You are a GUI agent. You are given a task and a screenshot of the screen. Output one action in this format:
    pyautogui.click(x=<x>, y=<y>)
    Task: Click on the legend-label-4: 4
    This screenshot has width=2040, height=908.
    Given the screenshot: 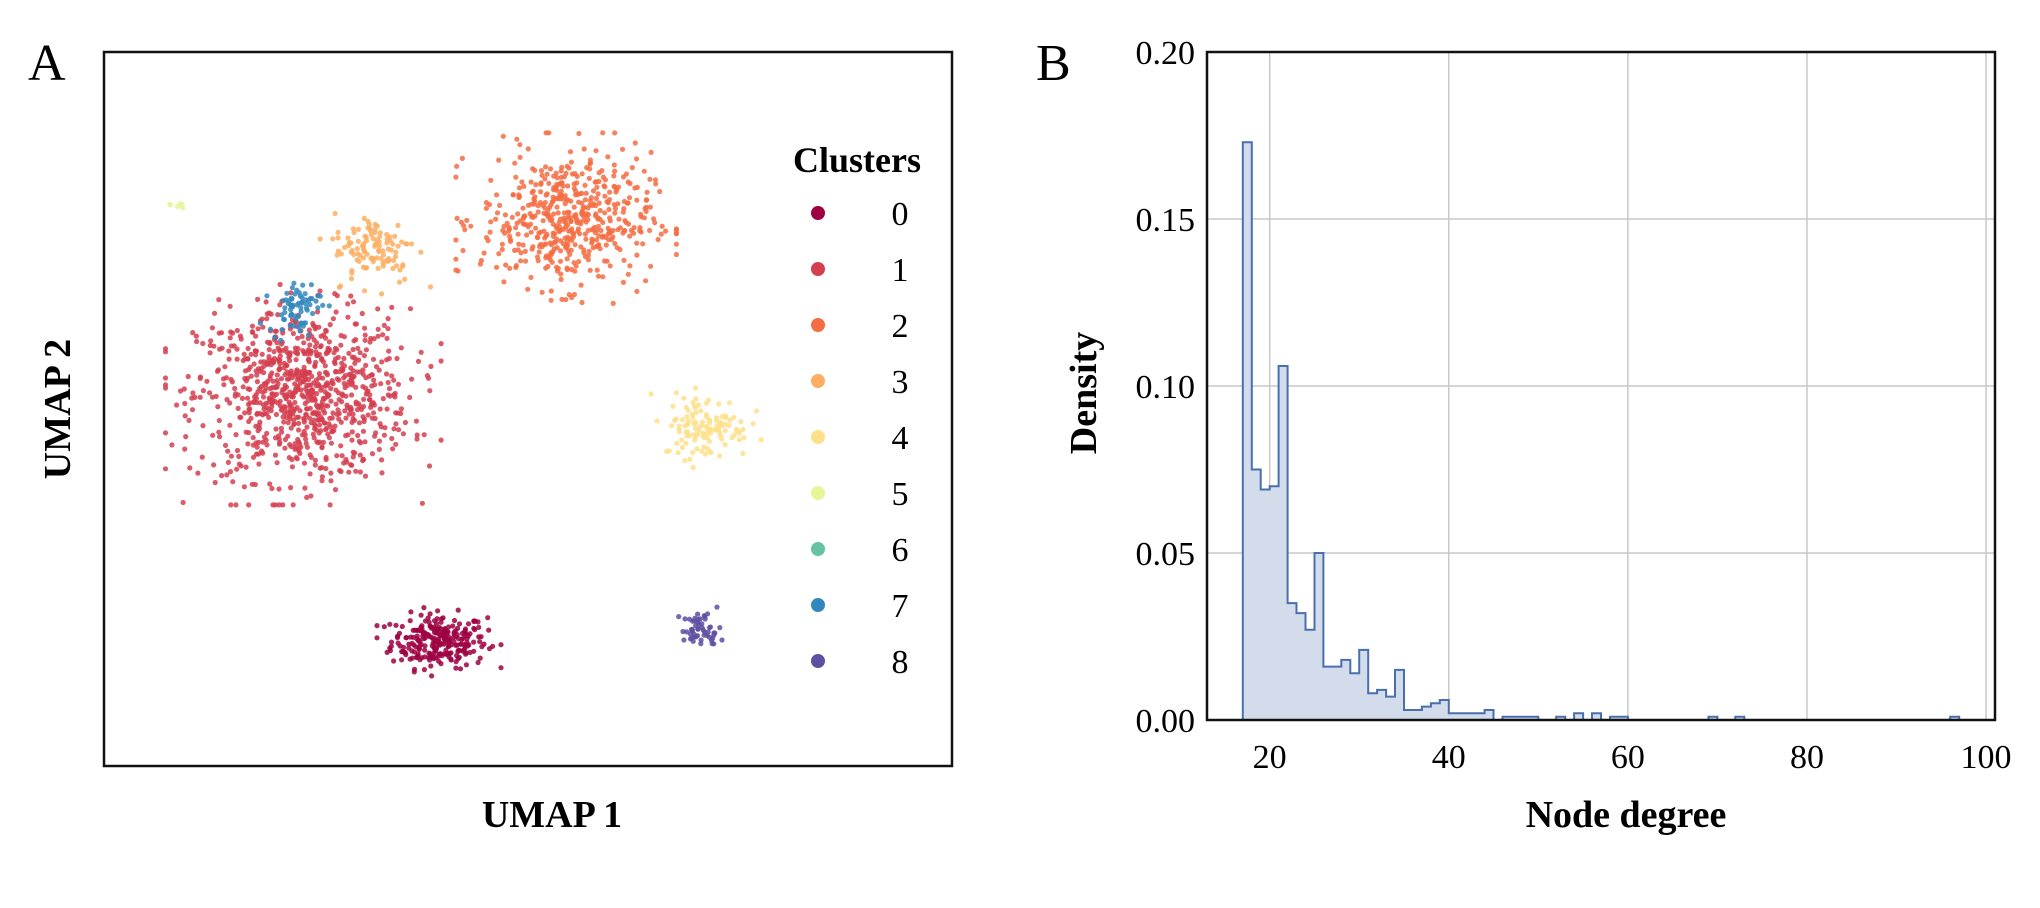 What is the action you would take?
    pyautogui.click(x=900, y=438)
    